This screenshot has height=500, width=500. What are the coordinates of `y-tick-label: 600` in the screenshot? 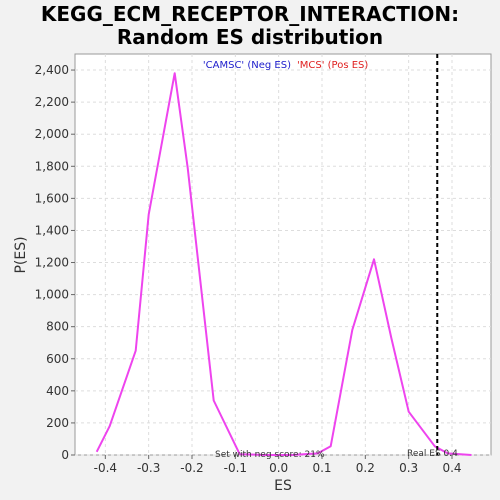 It's located at (57, 359).